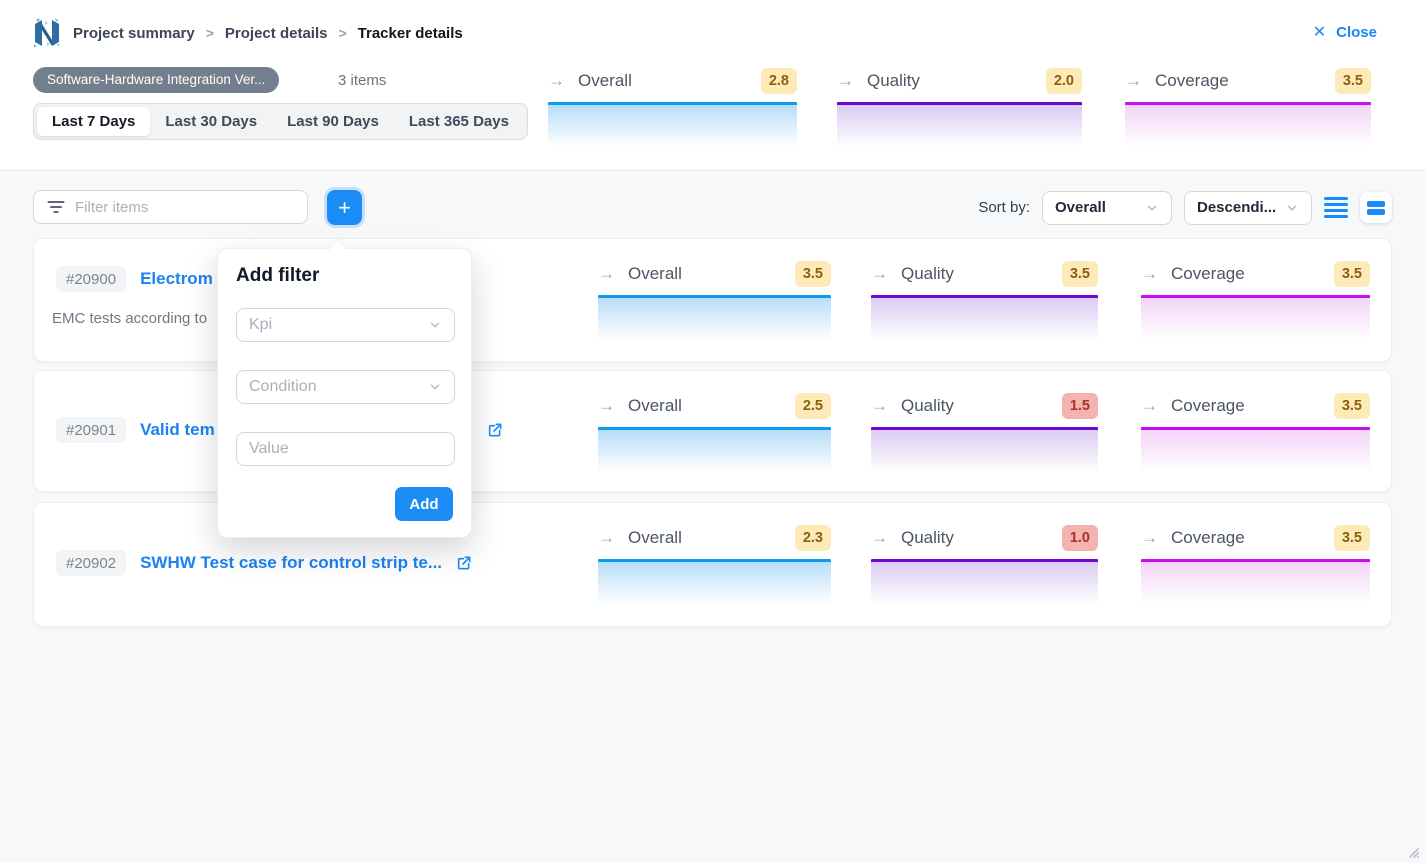 The height and width of the screenshot is (863, 1425). What do you see at coordinates (1079, 538) in the screenshot?
I see `kpi-value-badge: 1.0` at bounding box center [1079, 538].